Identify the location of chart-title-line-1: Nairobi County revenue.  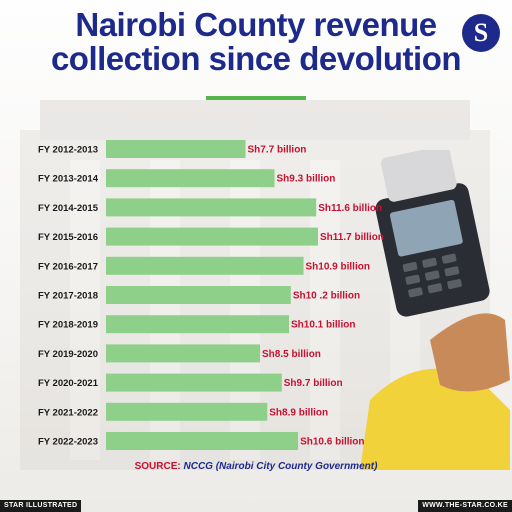
(256, 24).